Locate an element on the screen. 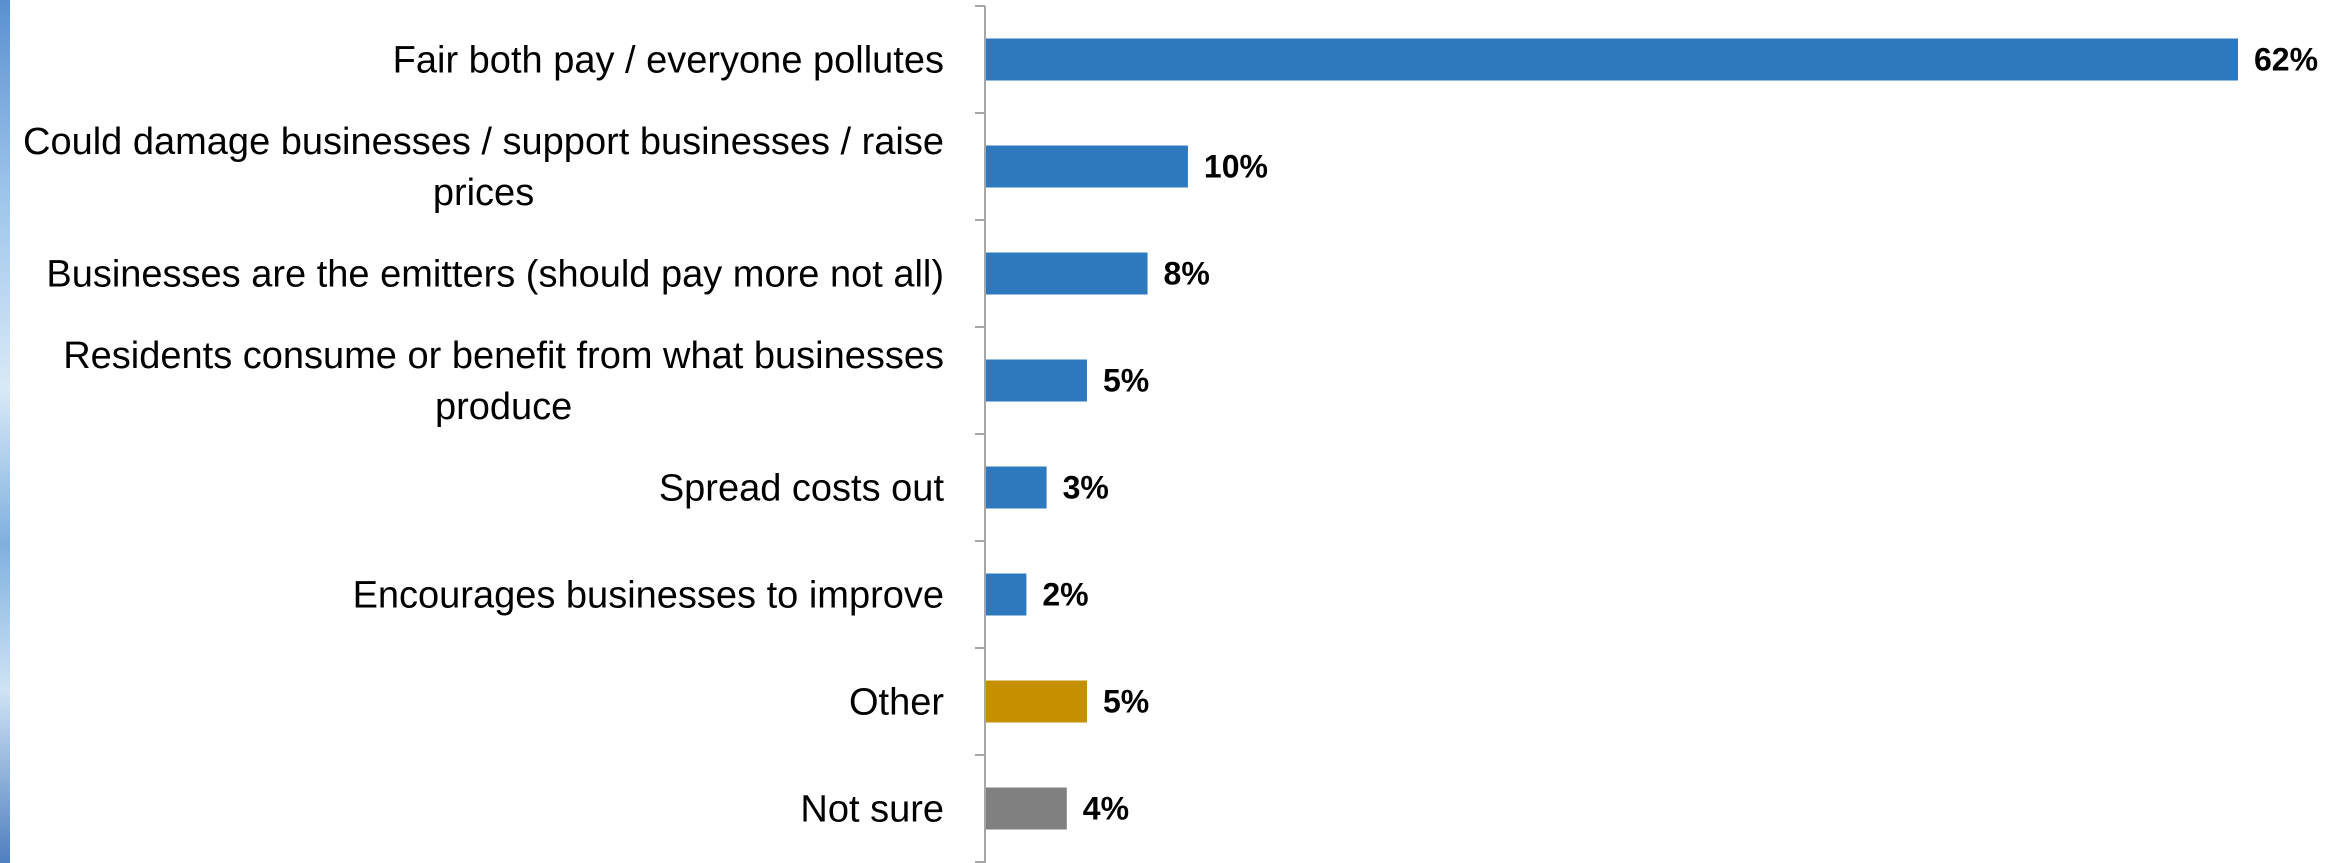  category-label-line: prices is located at coordinates (483, 193).